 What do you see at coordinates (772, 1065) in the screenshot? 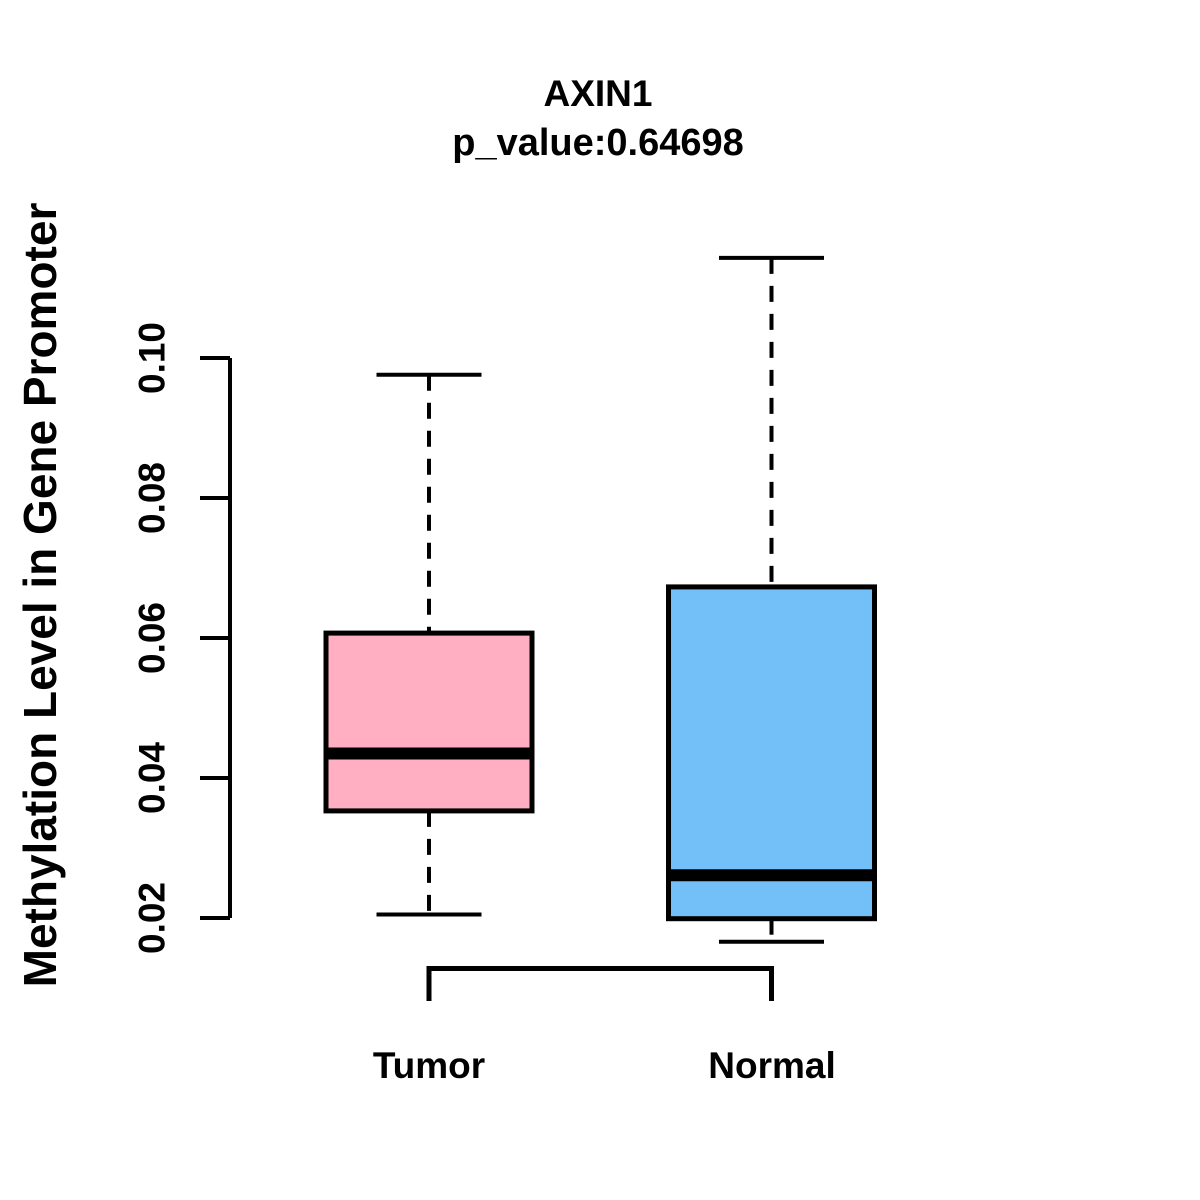
I see `x-category-label-normal: Normal` at bounding box center [772, 1065].